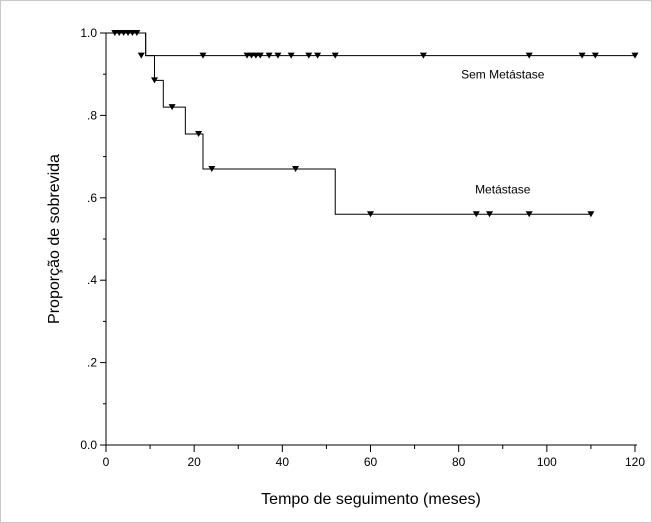 The image size is (652, 523). Describe the element at coordinates (106, 462) in the screenshot. I see `x-tick-label: 0` at that location.